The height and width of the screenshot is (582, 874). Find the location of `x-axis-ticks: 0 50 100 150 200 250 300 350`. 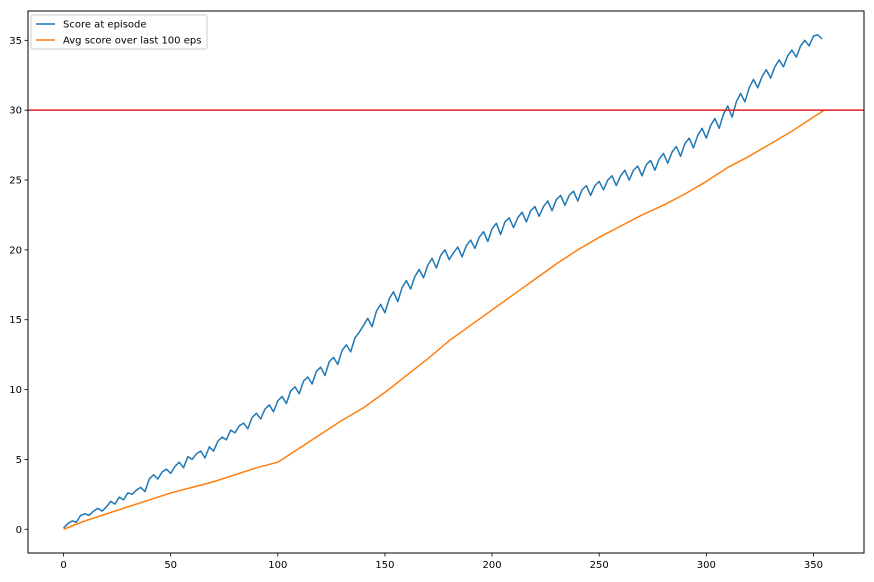

x-axis-ticks: 0 50 100 150 200 250 300 350 is located at coordinates (441, 562).